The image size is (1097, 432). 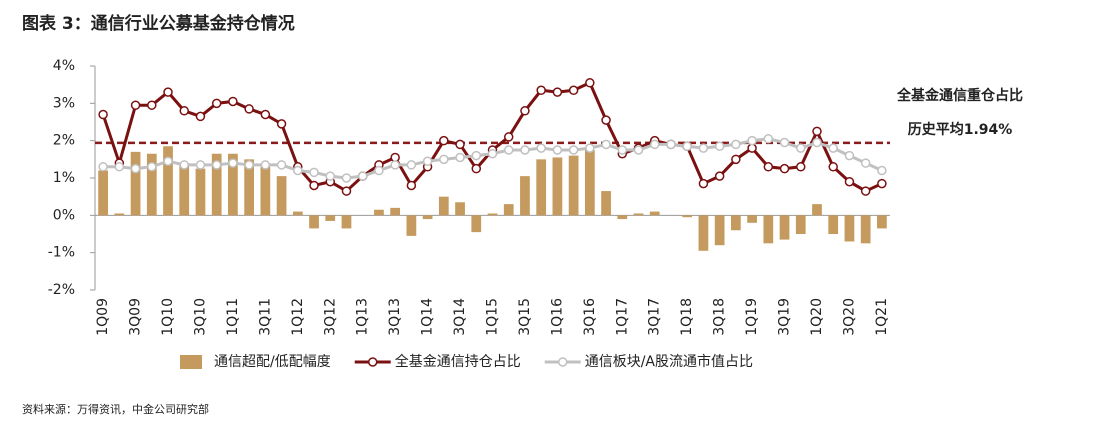 I want to click on y-tick-label: 2%, so click(x=64, y=141).